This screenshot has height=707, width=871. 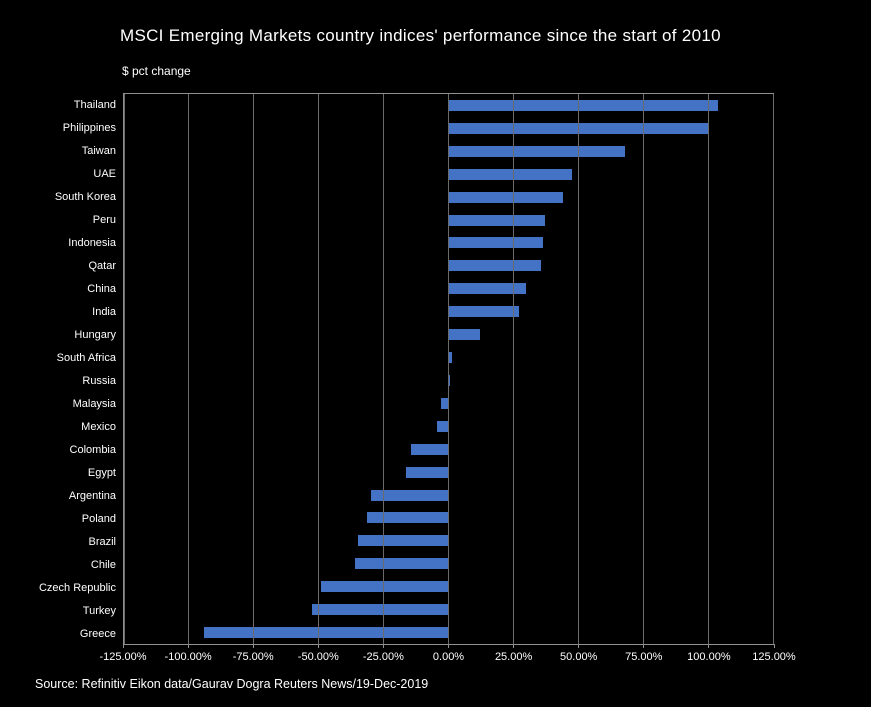 What do you see at coordinates (89, 127) in the screenshot?
I see `y-axis-label: Philippines` at bounding box center [89, 127].